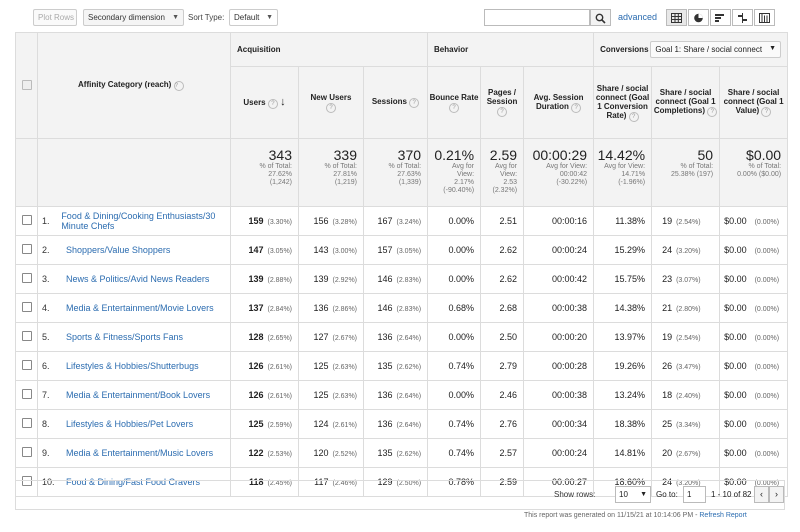  I want to click on value-header: Share / social connect (Goal 1 Value) ?, so click(754, 102).